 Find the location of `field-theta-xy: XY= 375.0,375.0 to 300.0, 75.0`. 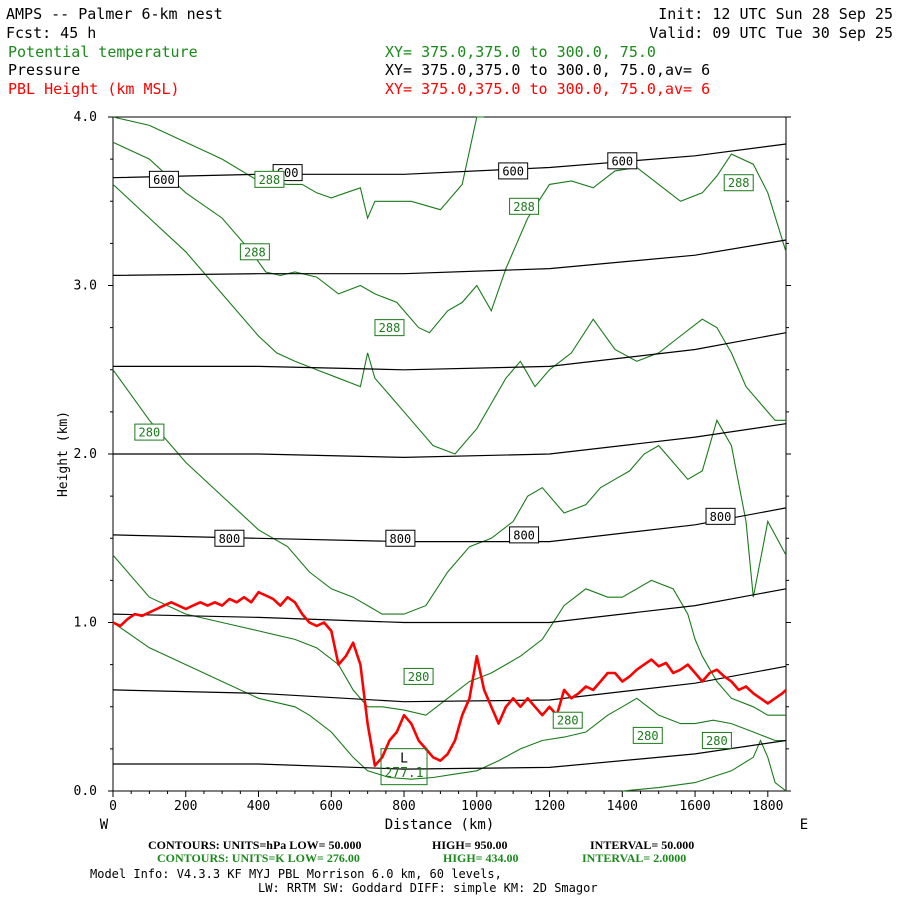

field-theta-xy: XY= 375.0,375.0 to 300.0, 75.0 is located at coordinates (520, 52).